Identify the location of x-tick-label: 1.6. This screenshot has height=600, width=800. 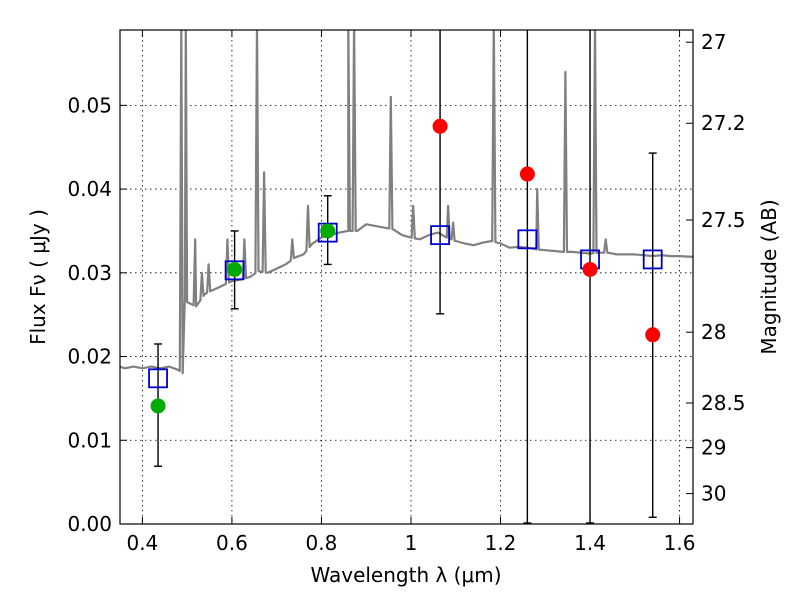
(680, 543).